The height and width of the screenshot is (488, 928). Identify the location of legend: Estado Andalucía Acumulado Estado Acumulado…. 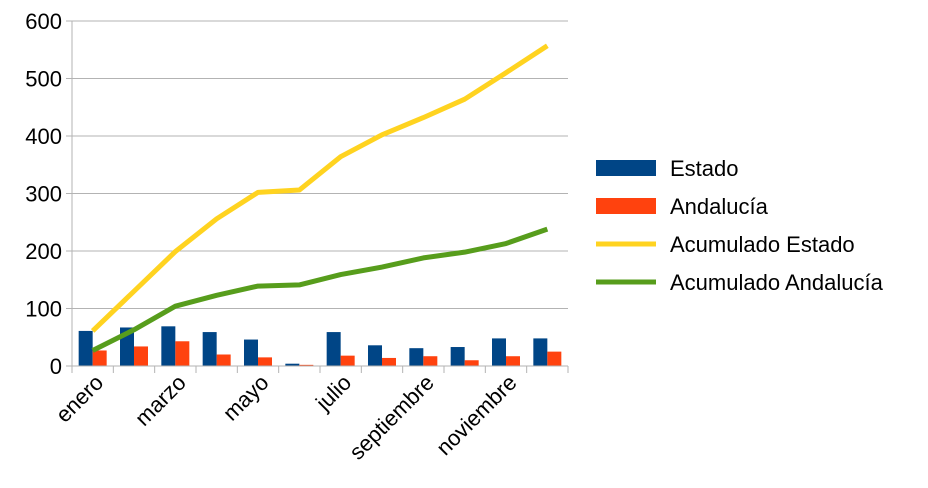
(740, 225).